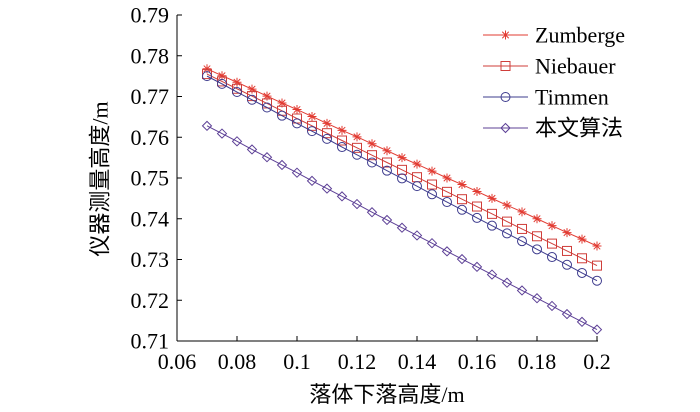 This screenshot has height=412, width=700. I want to click on x-tick-label: 0.08, so click(237, 361).